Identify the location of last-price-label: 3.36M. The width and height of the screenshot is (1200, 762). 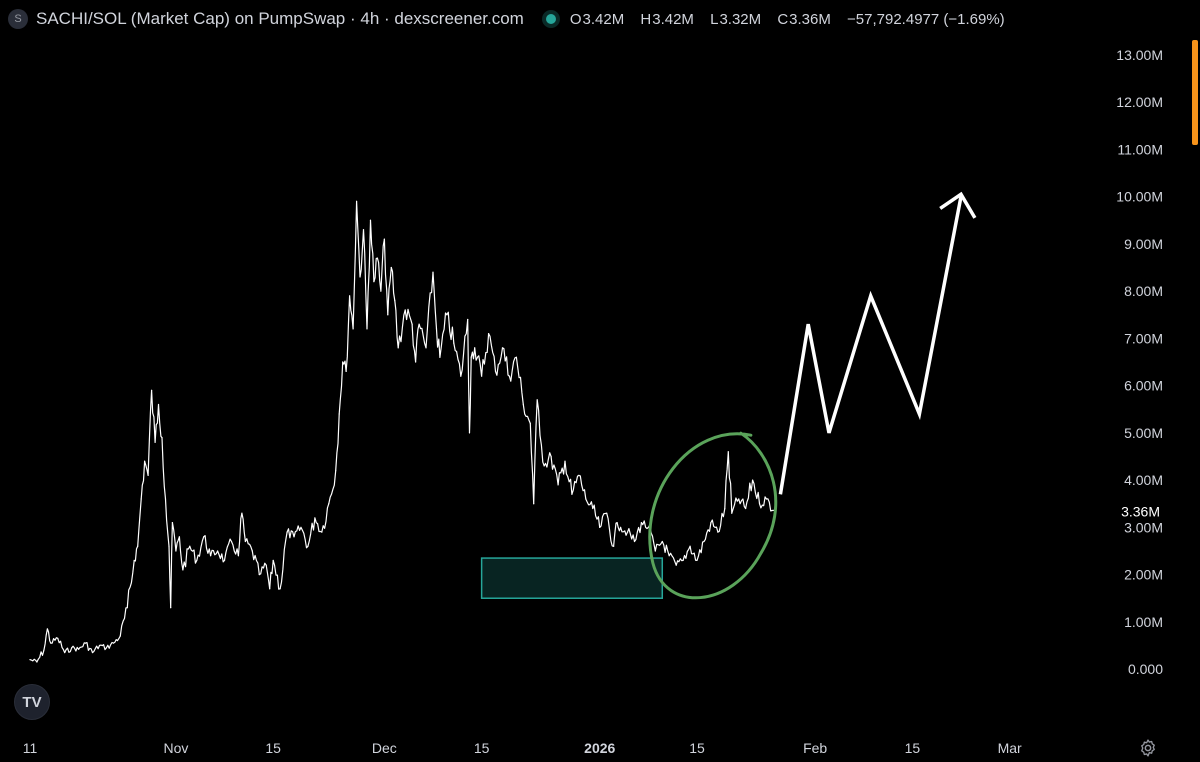
(1140, 511).